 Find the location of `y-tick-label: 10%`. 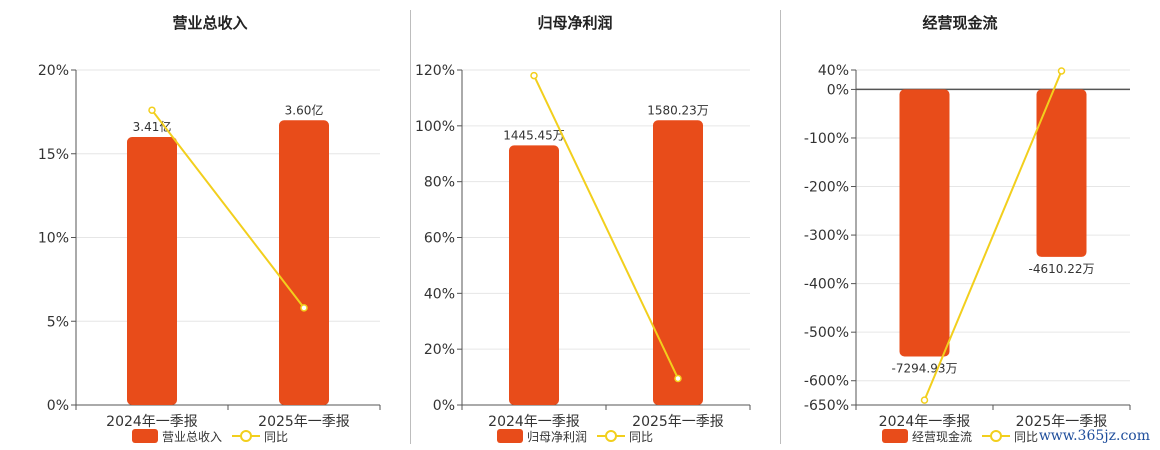

y-tick-label: 10% is located at coordinates (53, 239).